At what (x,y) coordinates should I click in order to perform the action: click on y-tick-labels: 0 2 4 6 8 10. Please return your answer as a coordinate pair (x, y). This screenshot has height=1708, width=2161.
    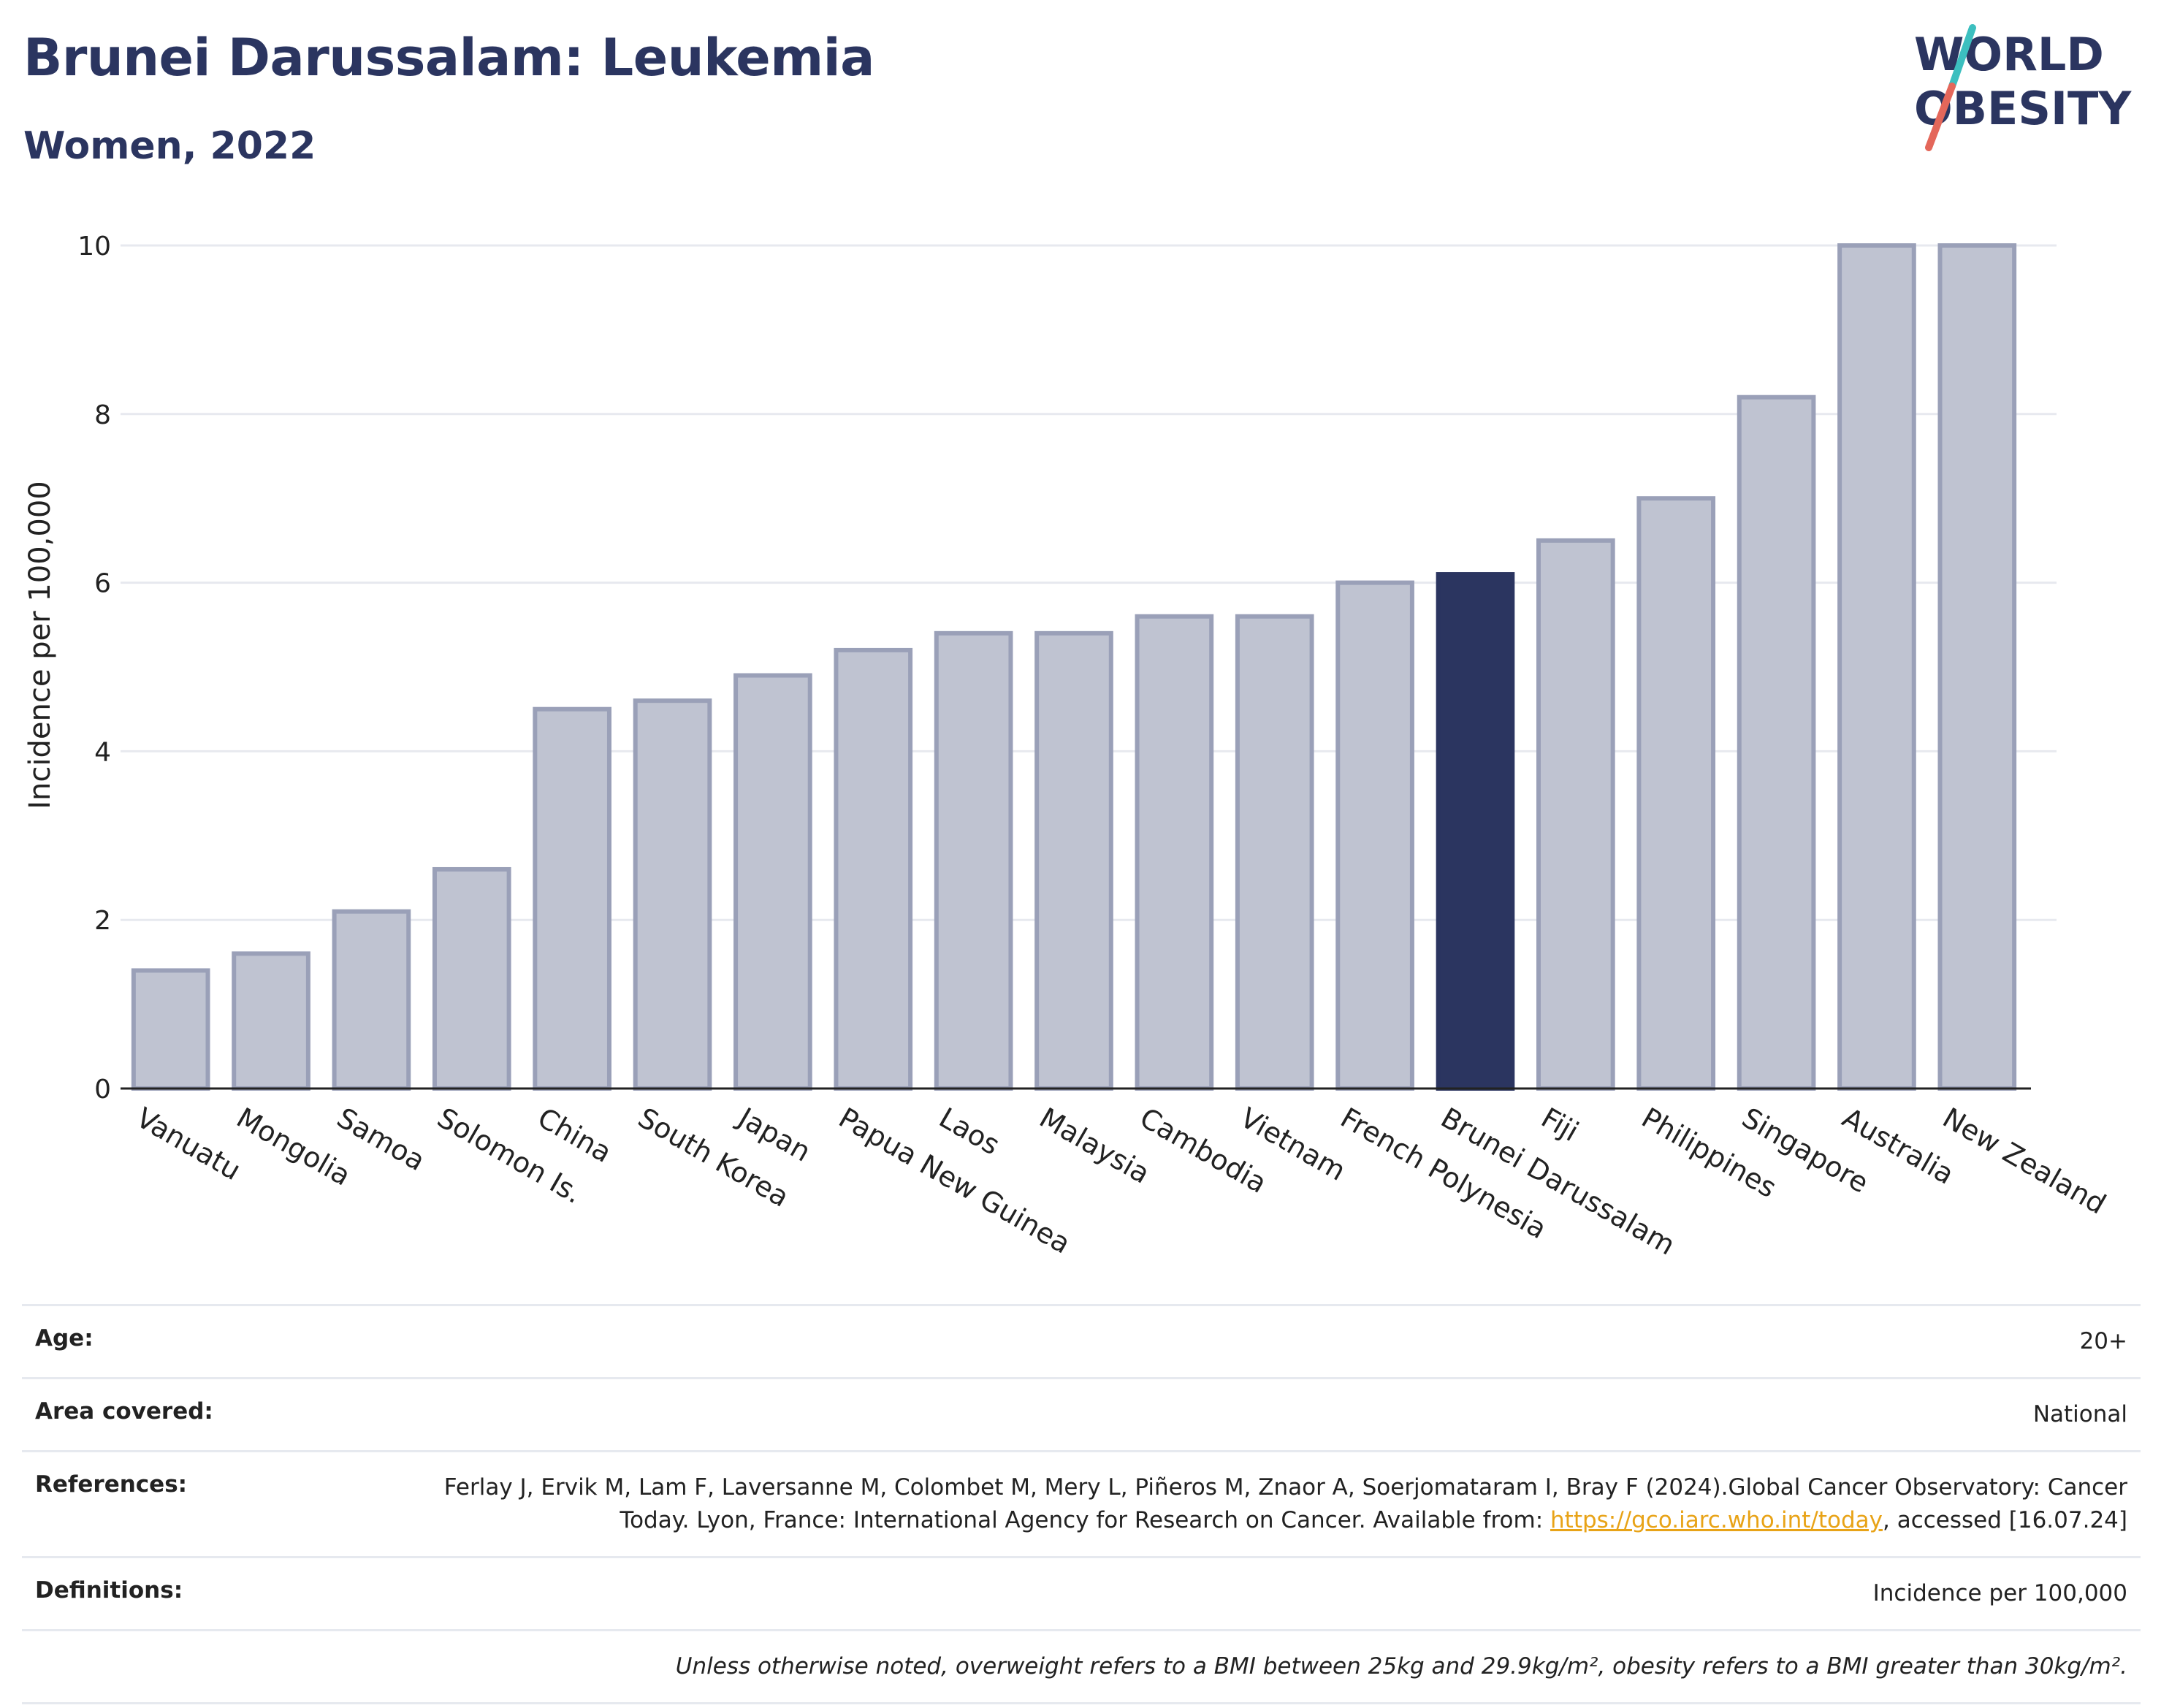
    Looking at the image, I should click on (94, 669).